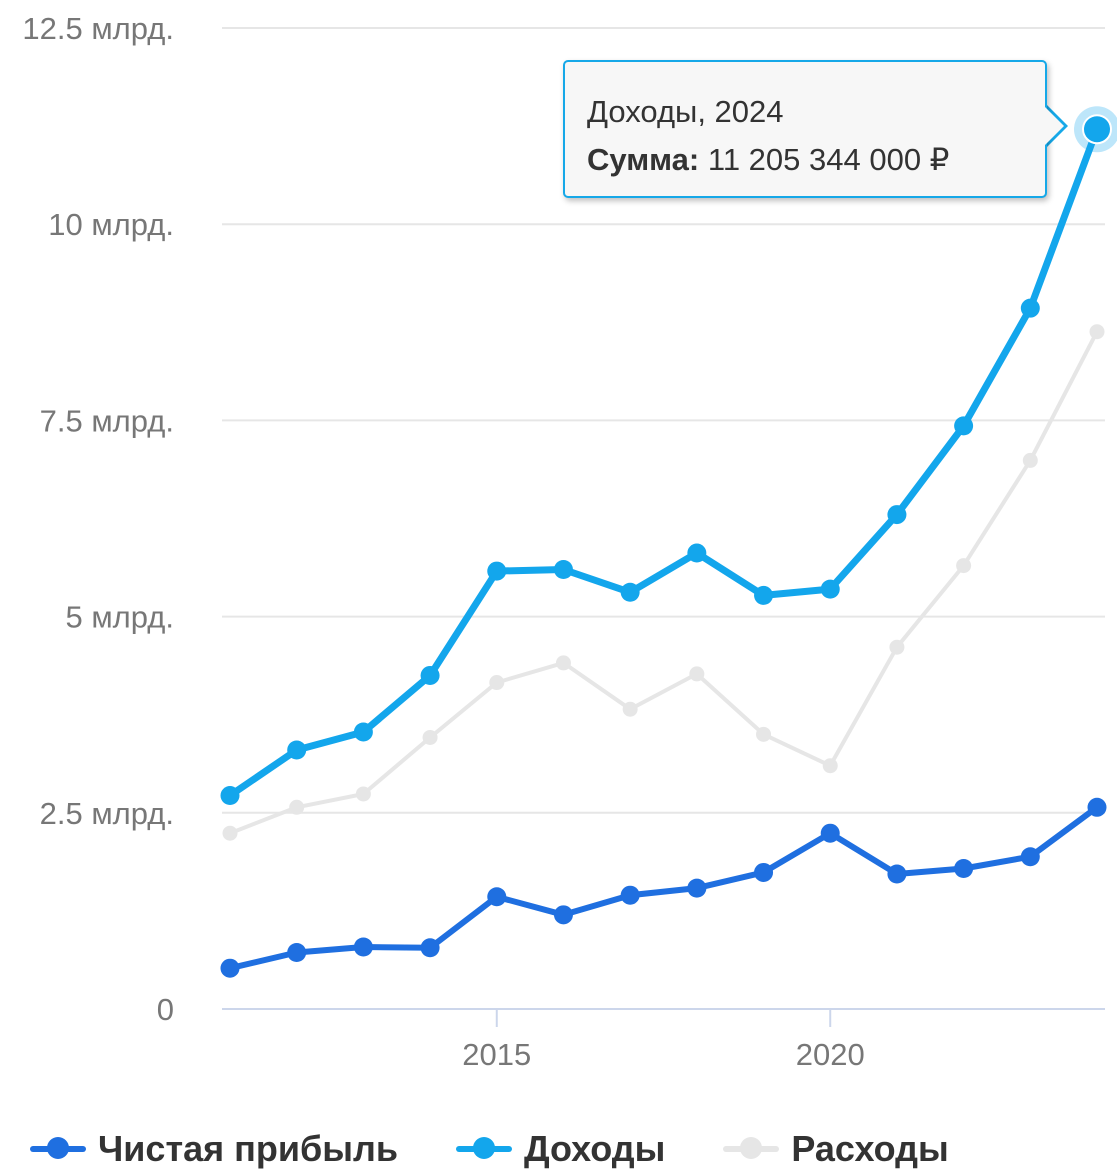 The image size is (1117, 1174). What do you see at coordinates (643, 159) in the screenshot?
I see `tooltip-label: Сумма:` at bounding box center [643, 159].